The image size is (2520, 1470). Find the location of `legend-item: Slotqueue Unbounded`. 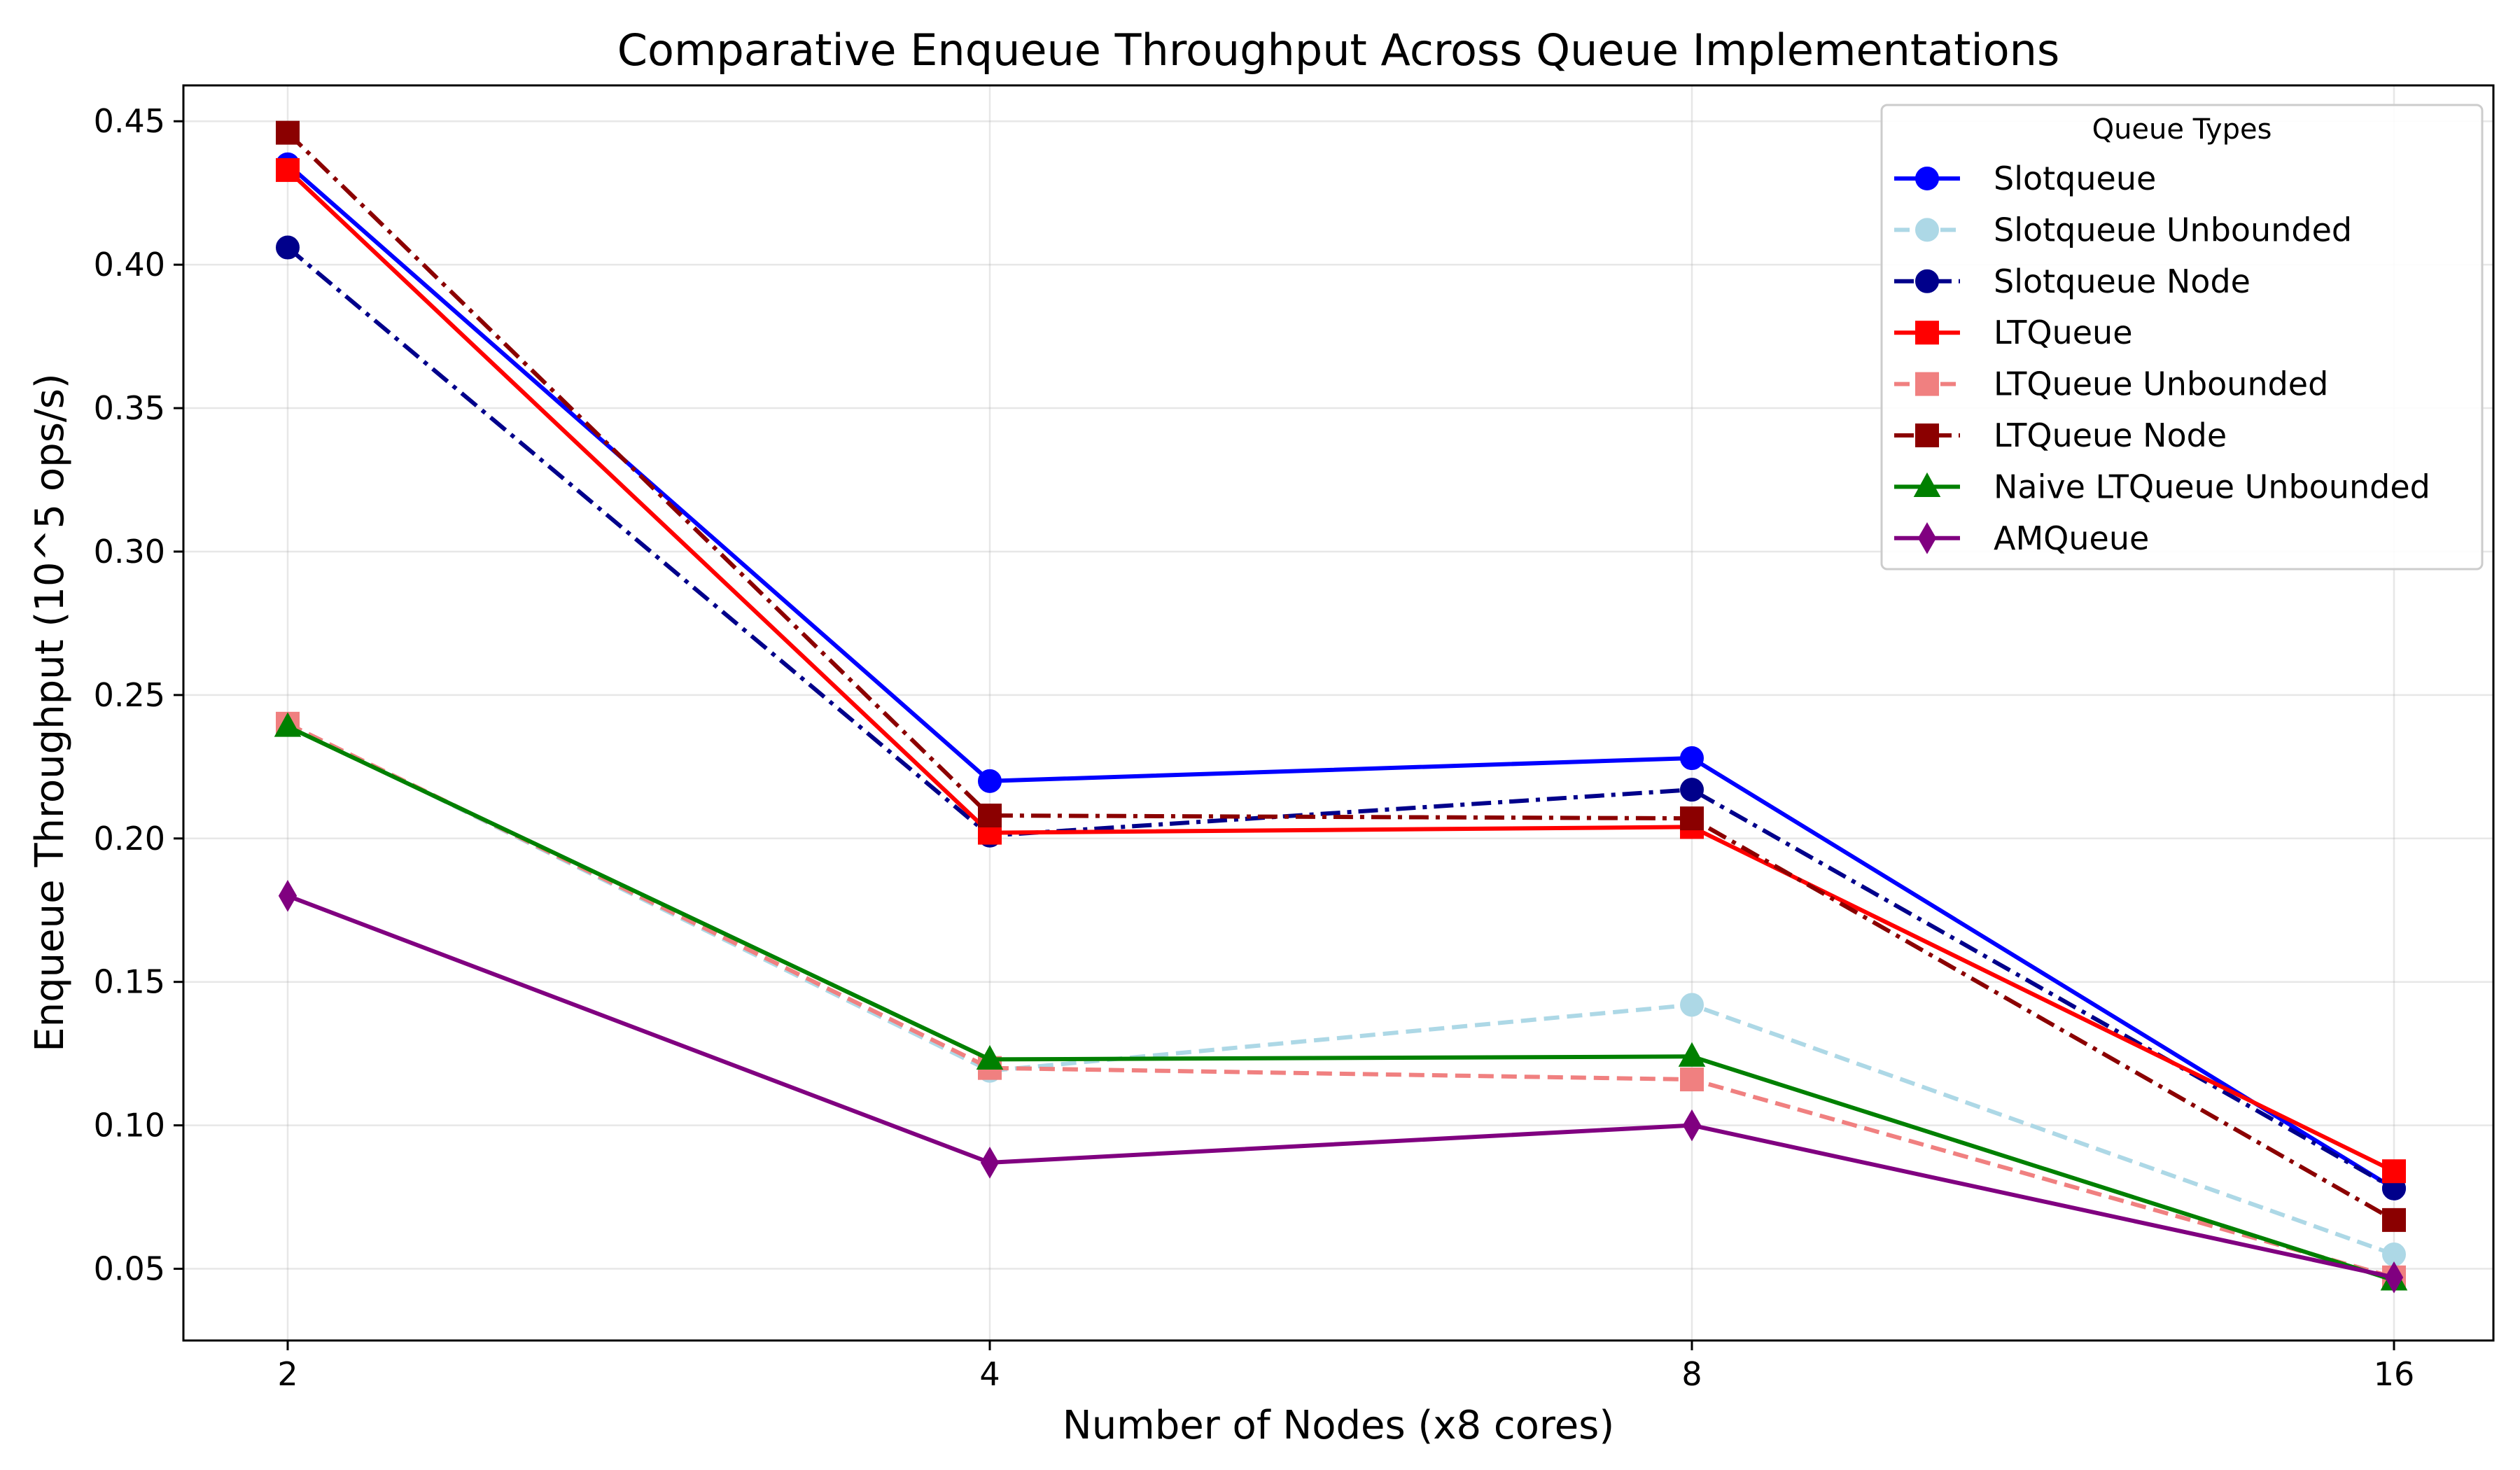

legend-item: Slotqueue Unbounded is located at coordinates (2123, 229).